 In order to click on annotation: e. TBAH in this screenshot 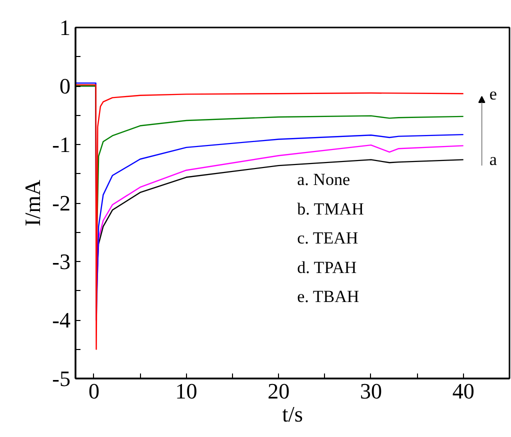, I will do `click(328, 296)`.